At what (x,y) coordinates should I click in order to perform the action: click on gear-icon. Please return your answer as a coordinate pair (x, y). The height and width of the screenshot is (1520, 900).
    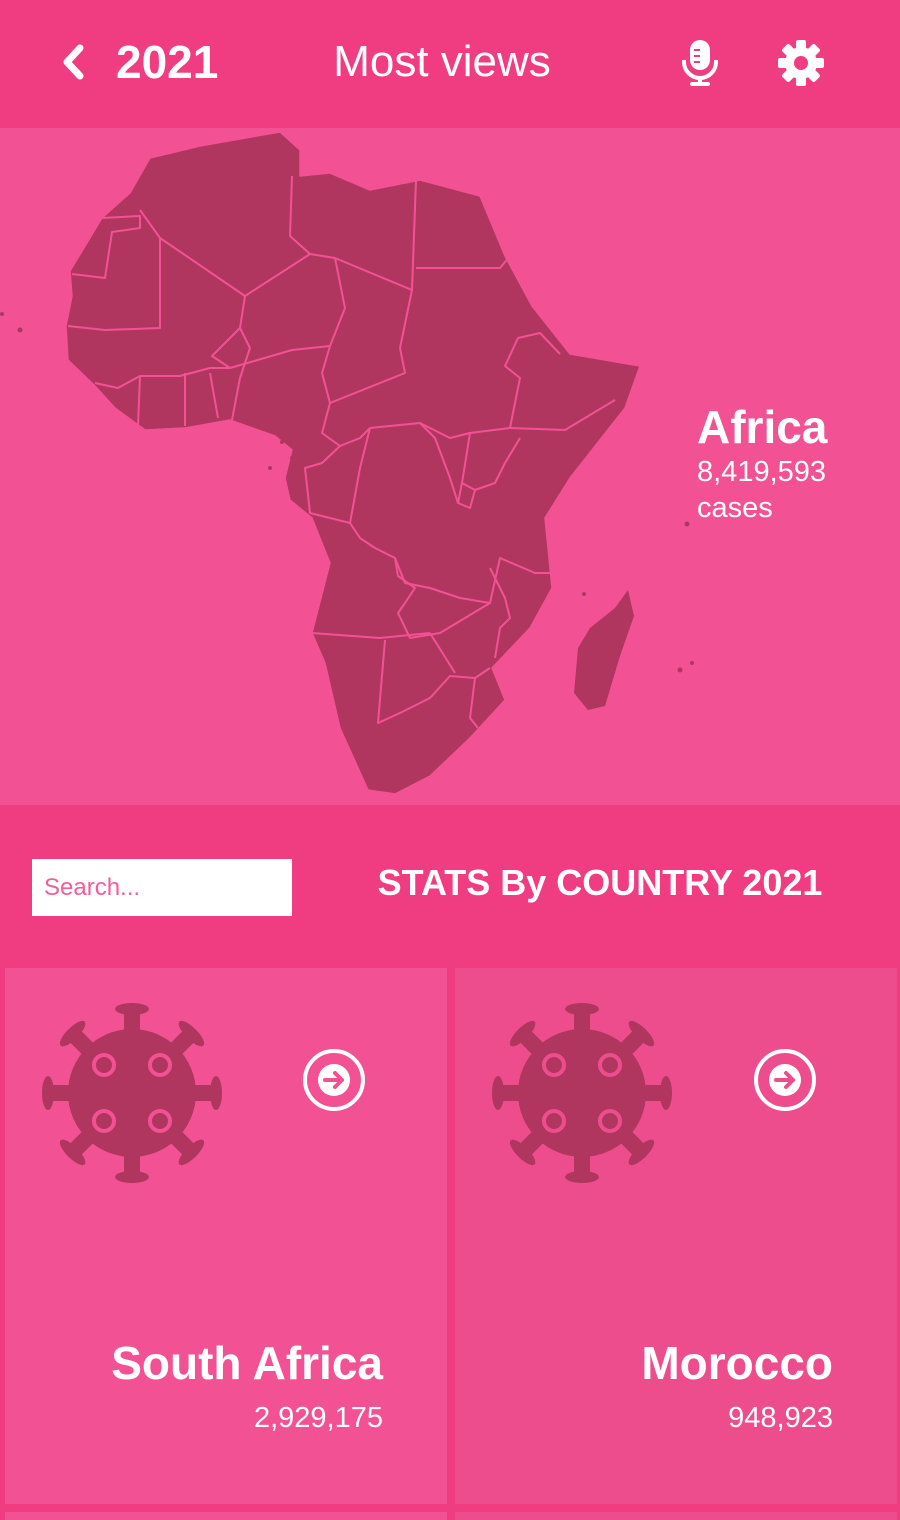
    Looking at the image, I should click on (801, 63).